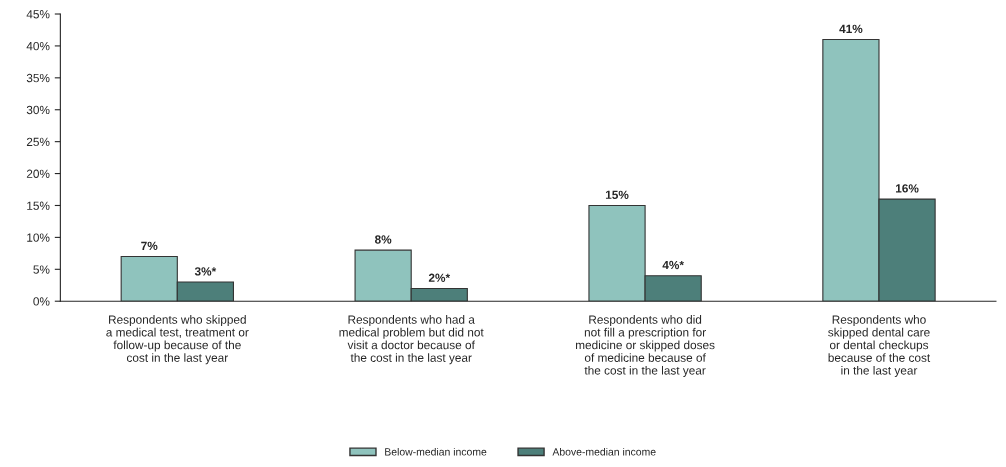  I want to click on y-tick-label: 30%, so click(38, 110).